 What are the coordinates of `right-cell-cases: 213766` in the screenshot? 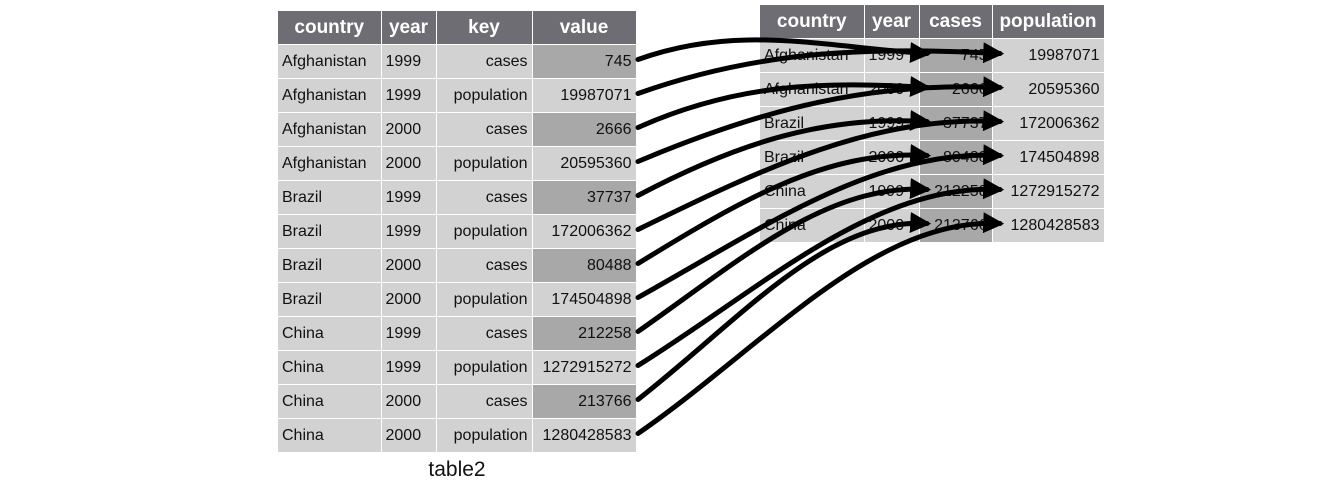 It's located at (956, 225).